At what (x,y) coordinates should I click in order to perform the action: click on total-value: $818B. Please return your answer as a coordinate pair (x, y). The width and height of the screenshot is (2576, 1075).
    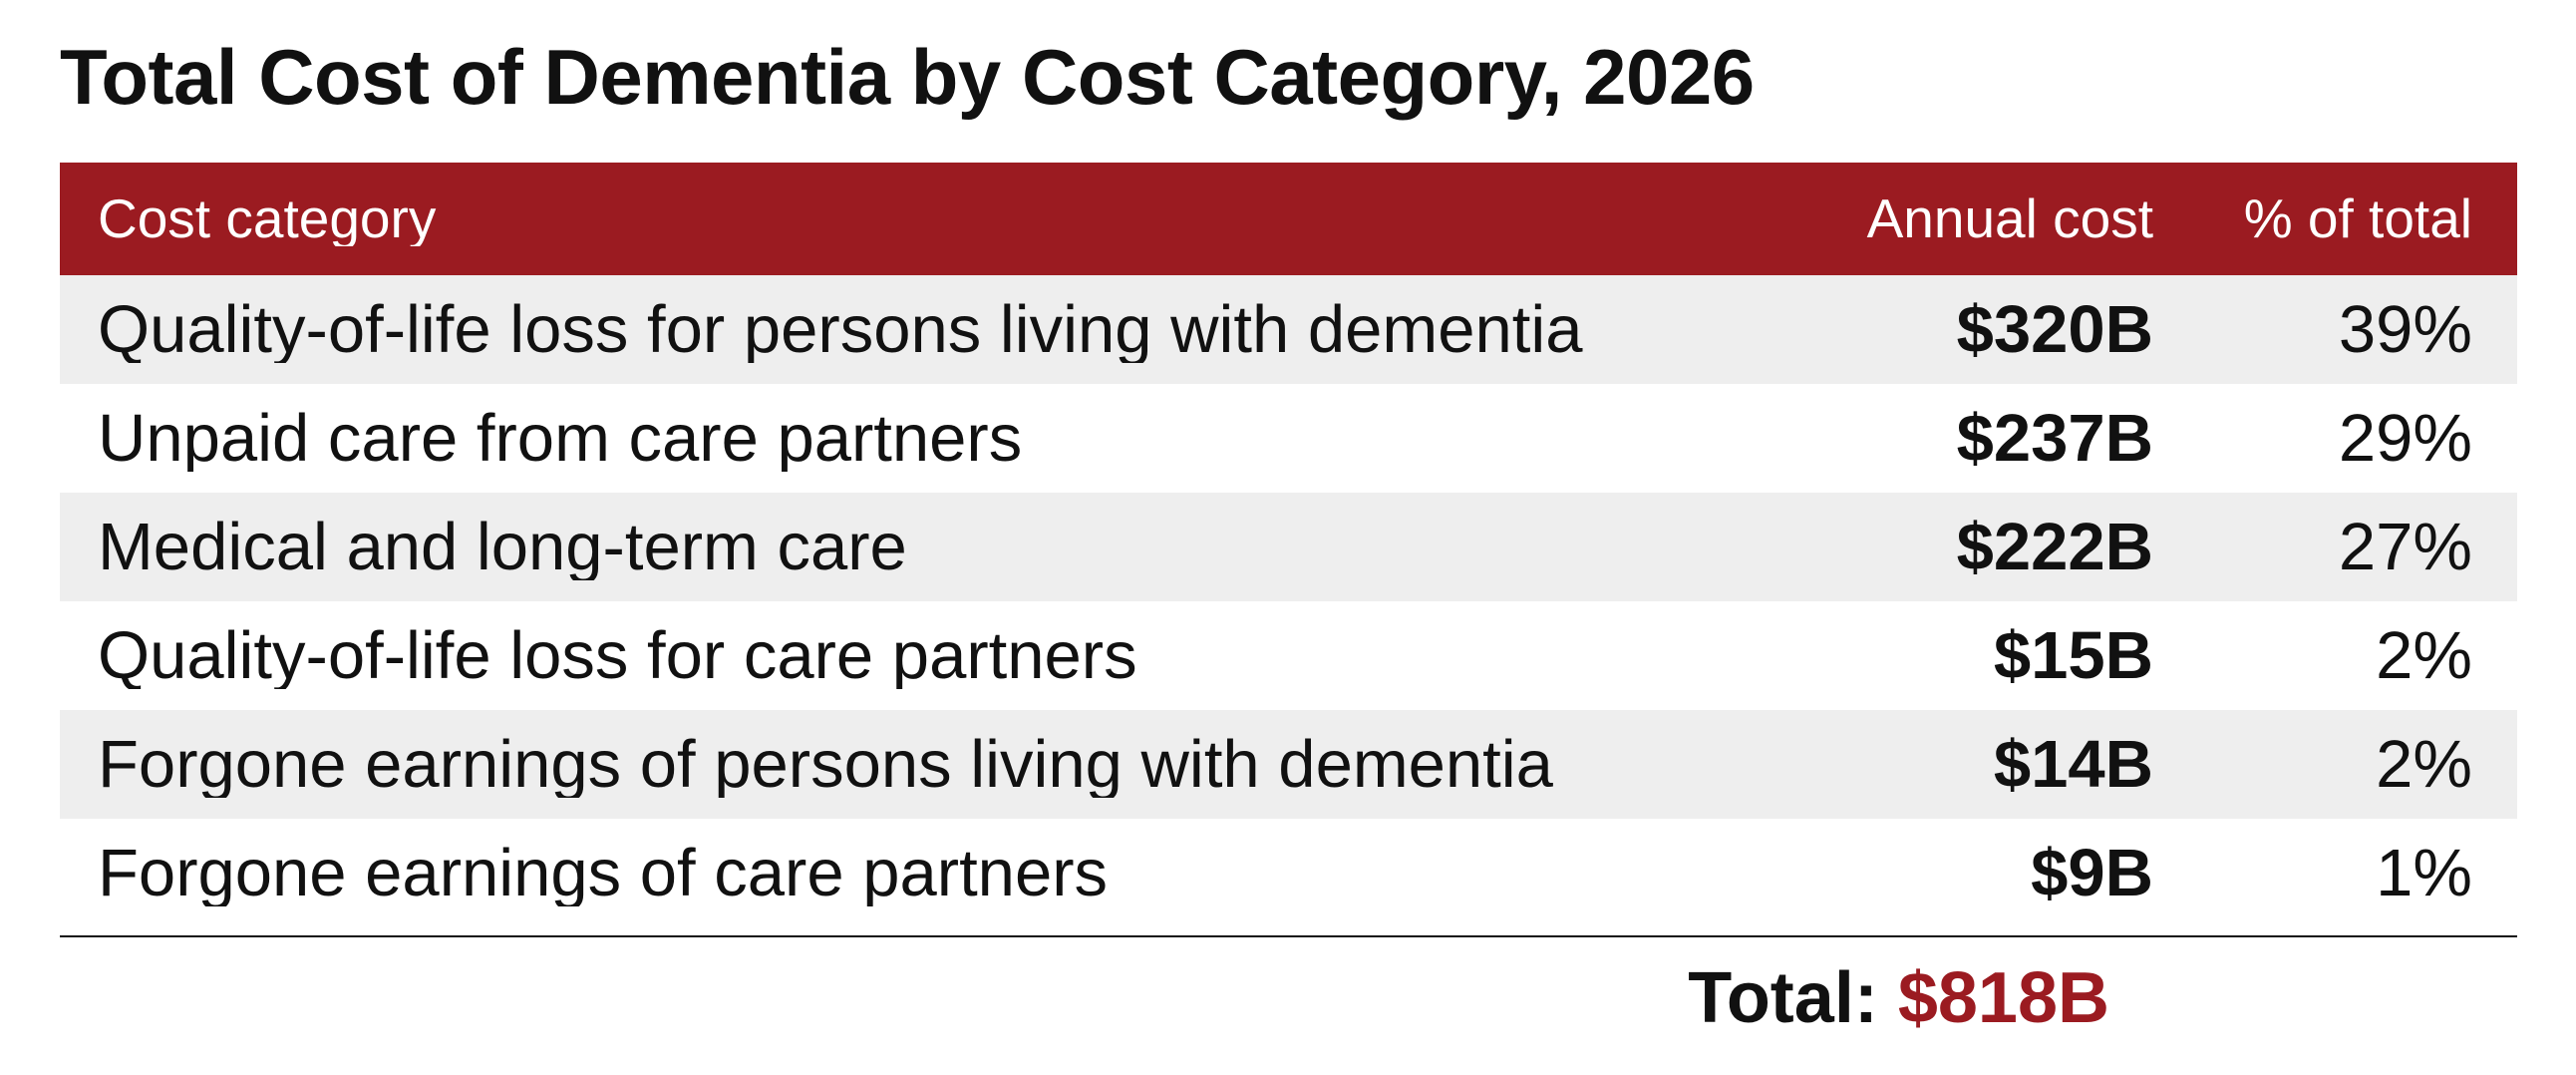
    Looking at the image, I should click on (2003, 998).